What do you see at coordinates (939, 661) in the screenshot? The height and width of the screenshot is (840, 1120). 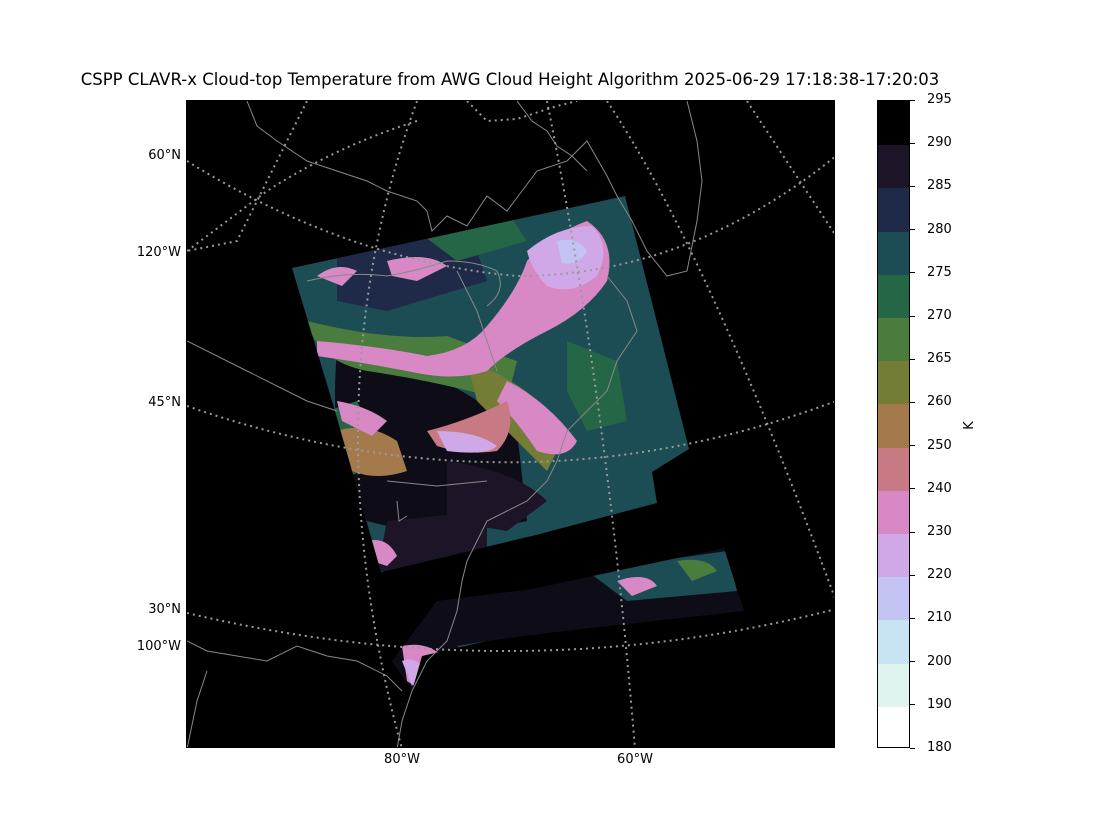 I see `colorbar-tick-label: 200` at bounding box center [939, 661].